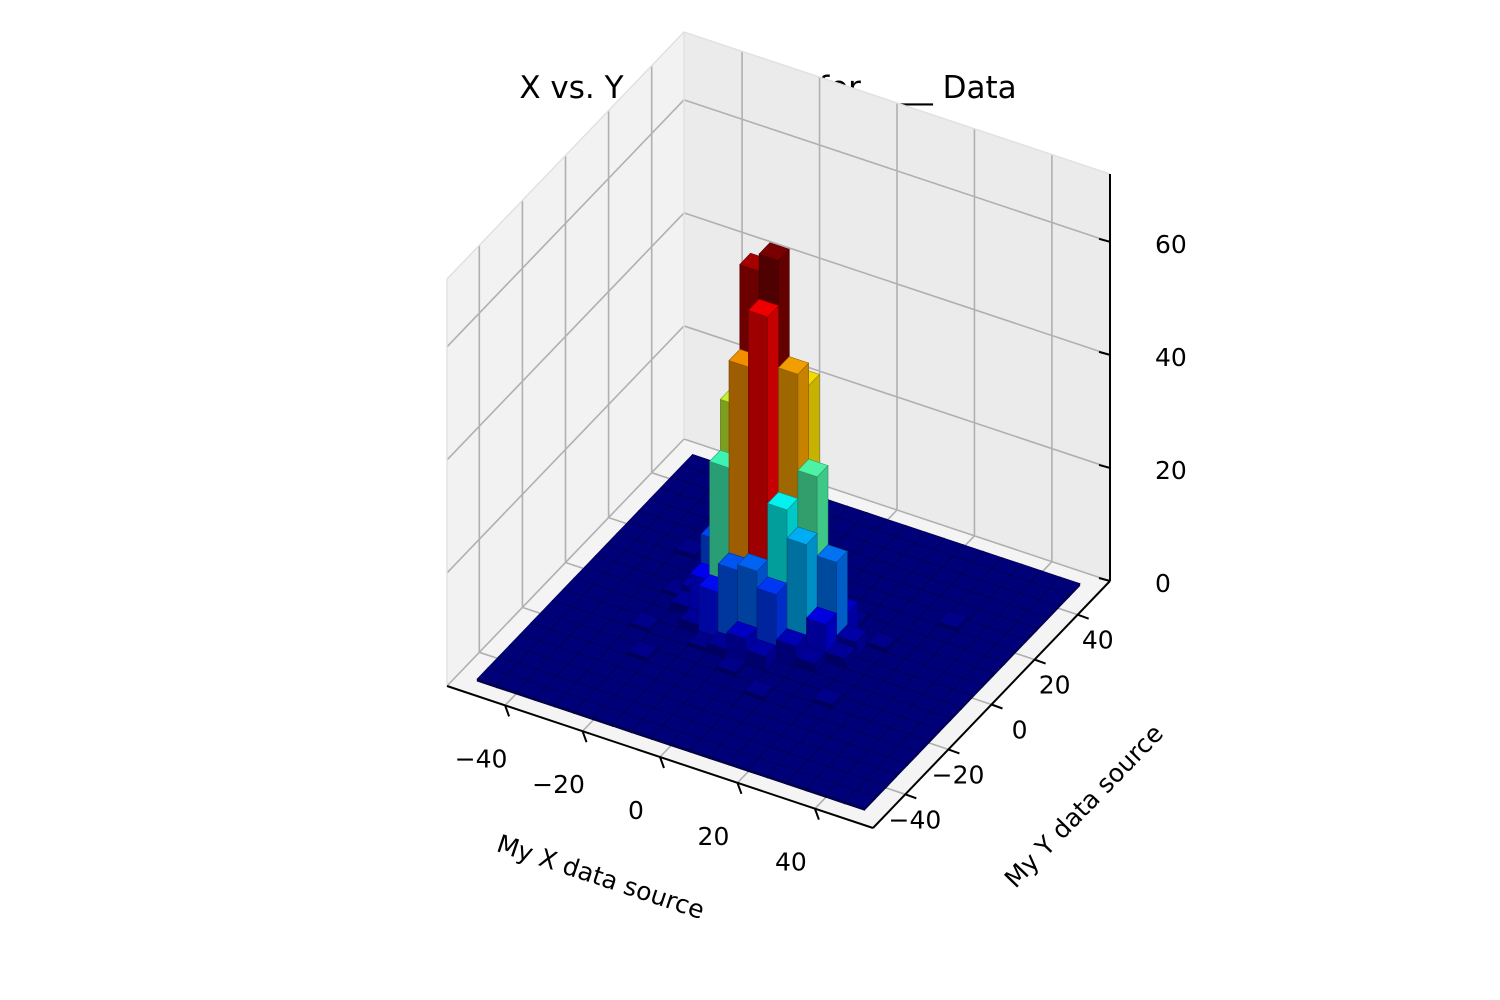 The height and width of the screenshot is (1000, 1500). Describe the element at coordinates (714, 836) in the screenshot. I see `x-tick-label: 20` at that location.